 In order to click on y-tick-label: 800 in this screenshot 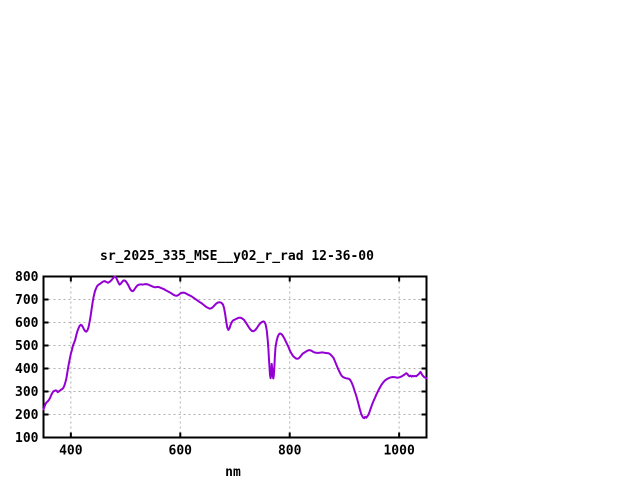, I will do `click(27, 277)`.